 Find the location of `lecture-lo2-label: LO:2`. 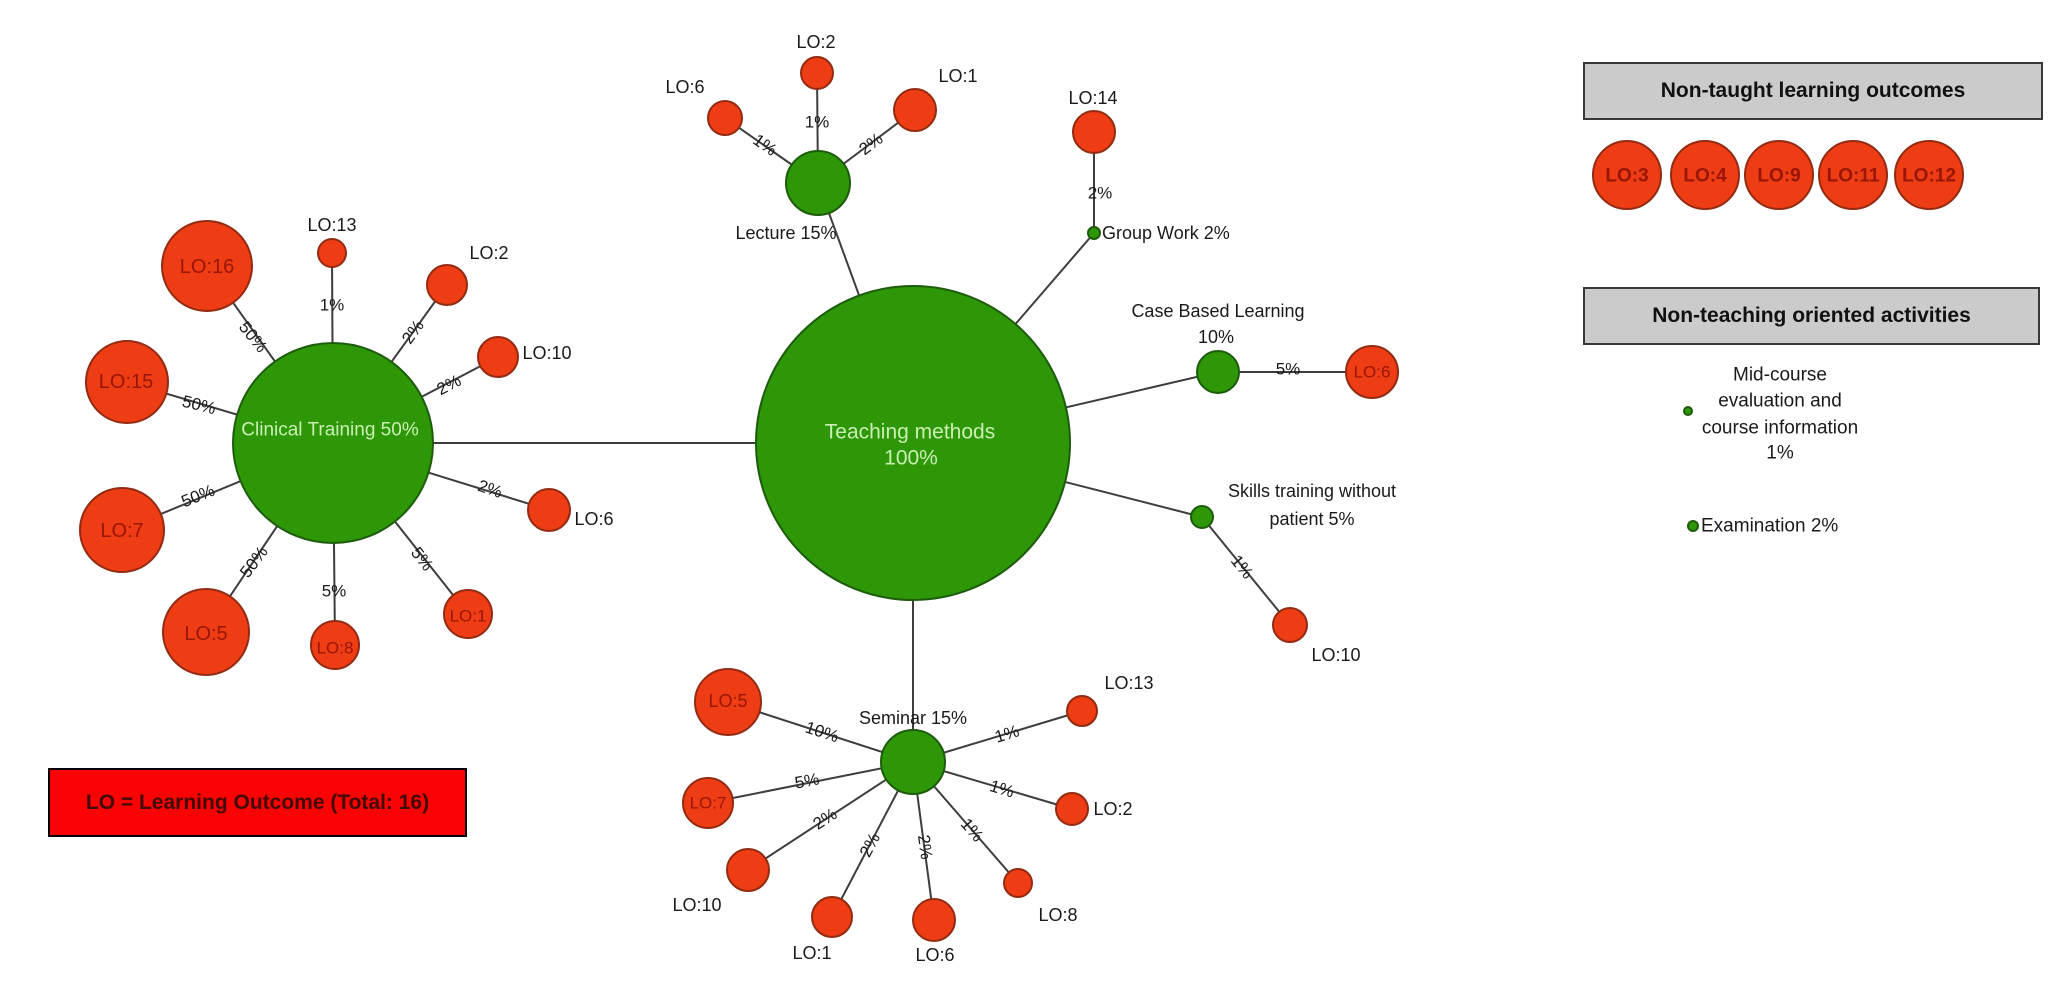

lecture-lo2-label: LO:2 is located at coordinates (816, 42).